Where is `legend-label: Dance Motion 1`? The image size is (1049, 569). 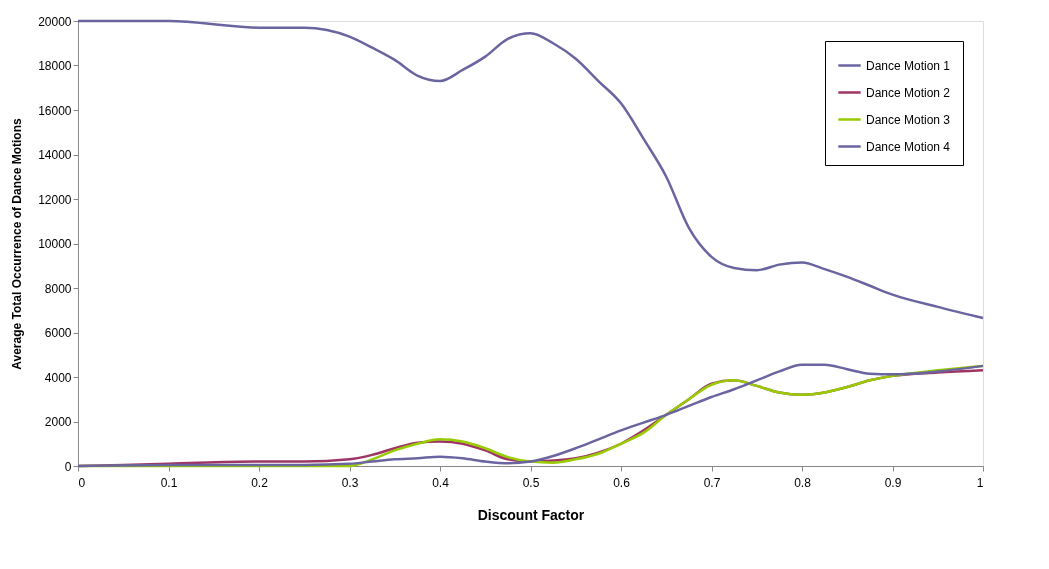
legend-label: Dance Motion 1 is located at coordinates (908, 65).